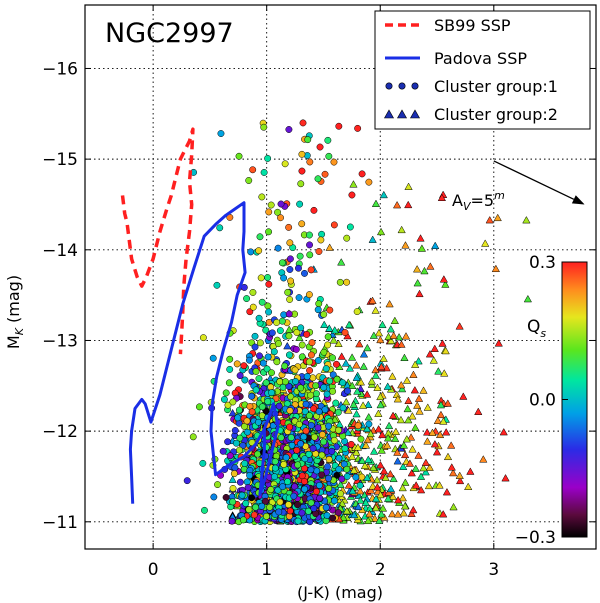 This screenshot has height=603, width=600. Describe the element at coordinates (402, 114) in the screenshot. I see `legend-triangle-icon` at that location.